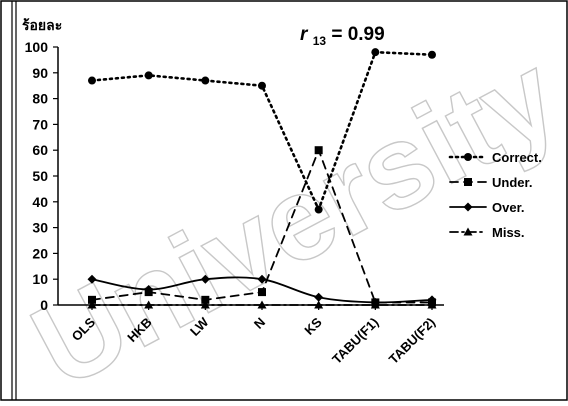  What do you see at coordinates (357, 34) in the screenshot?
I see `chart-title-suffix: = 0.99` at bounding box center [357, 34].